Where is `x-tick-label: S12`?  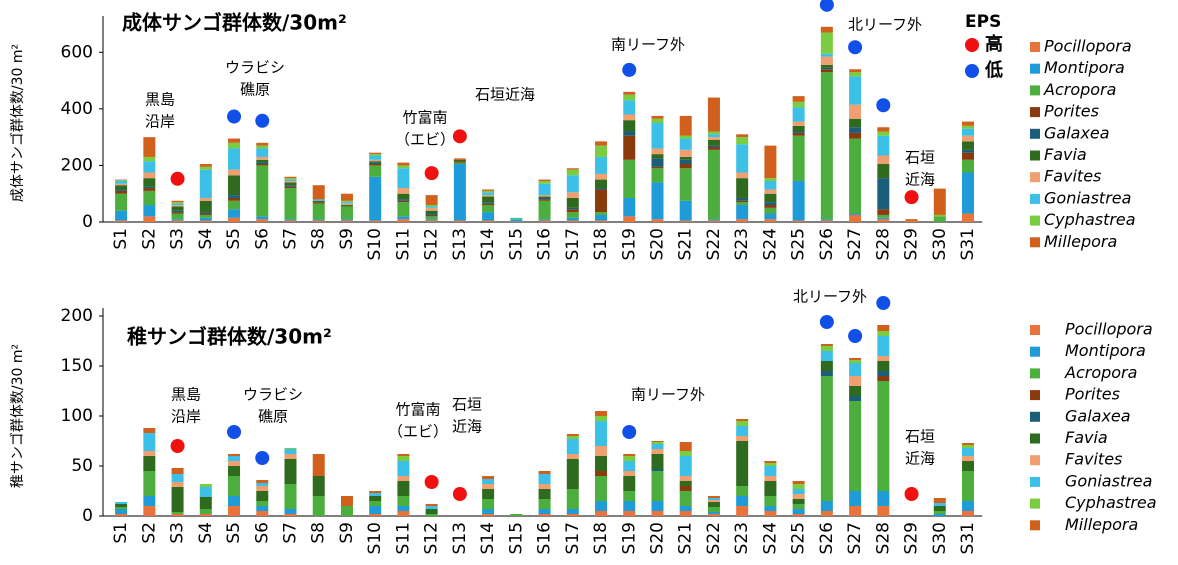 x-tick-label: S12 is located at coordinates (432, 538).